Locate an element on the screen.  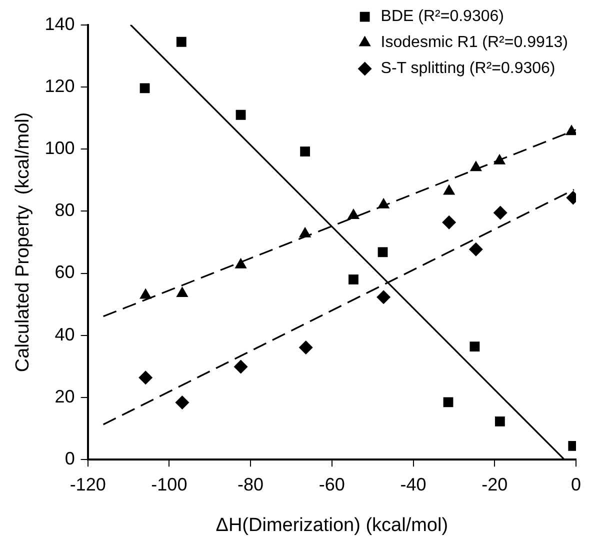
x-tick-label: -20 is located at coordinates (495, 484).